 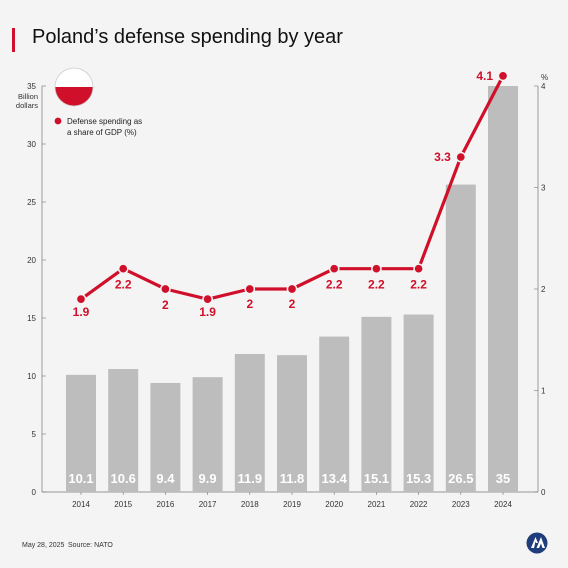 I want to click on flag-red-half, so click(x=74, y=96).